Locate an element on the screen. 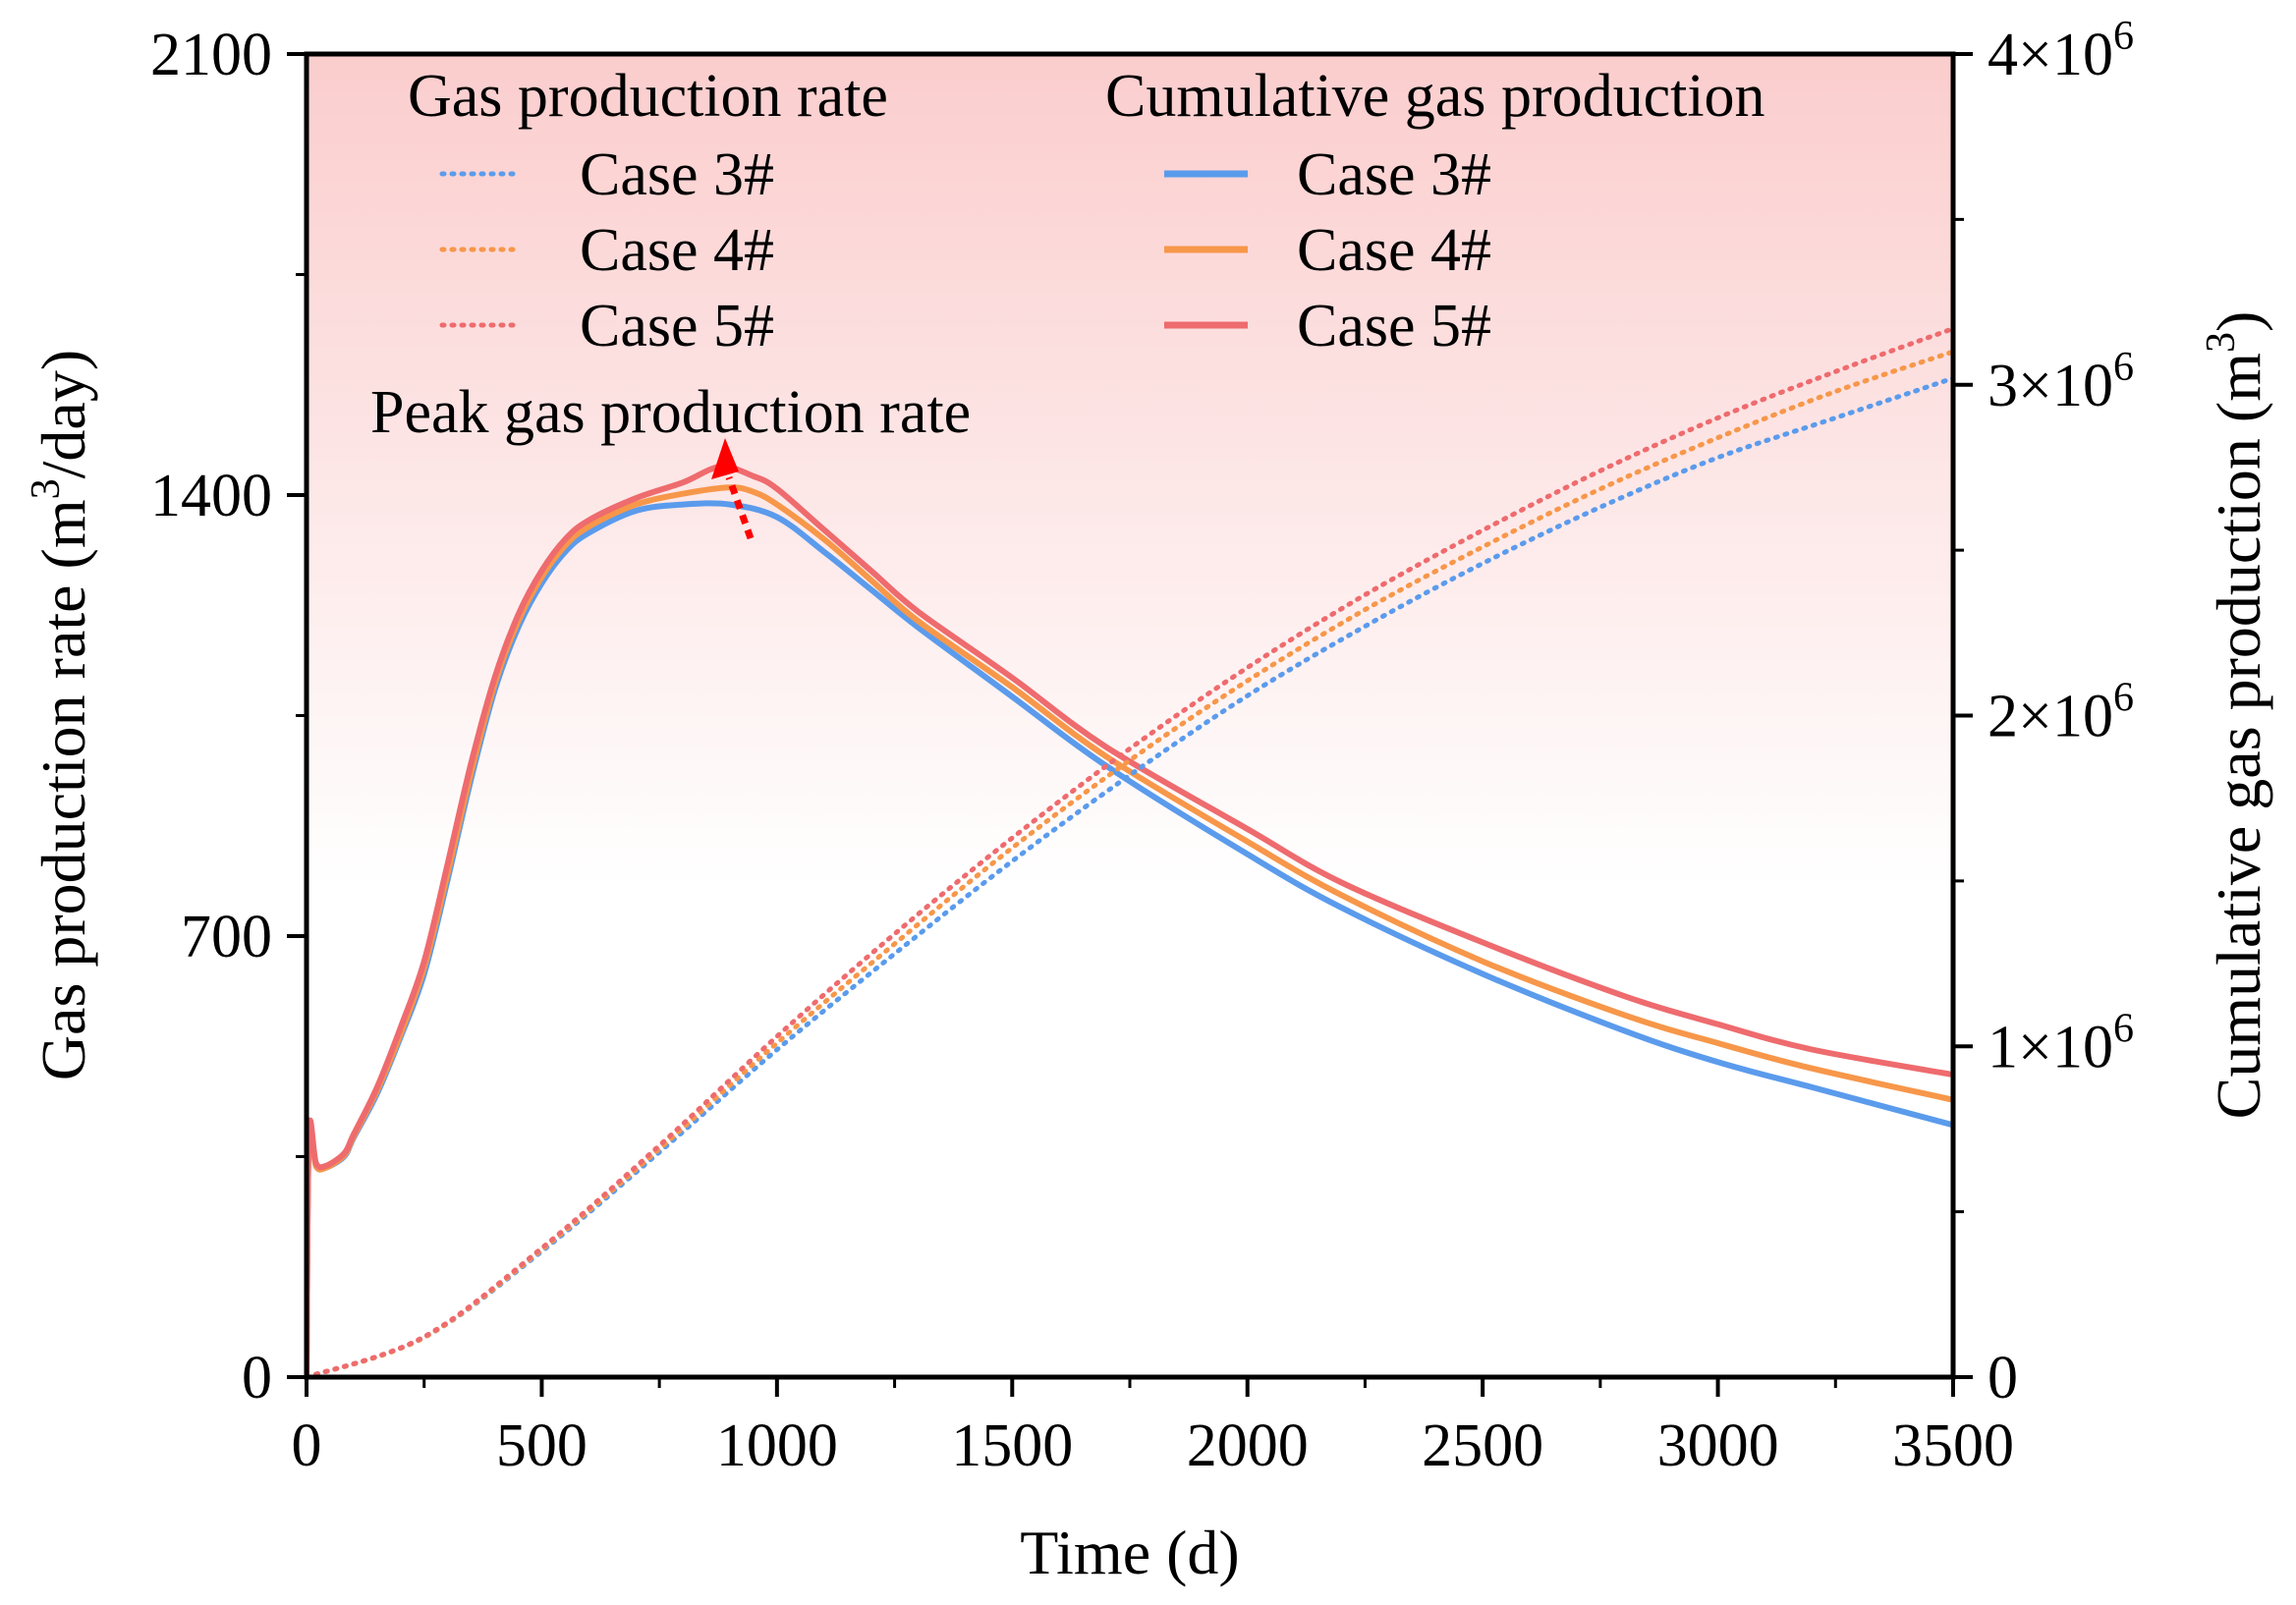  legend-rate-case5-label: Case 5# is located at coordinates (677, 327).